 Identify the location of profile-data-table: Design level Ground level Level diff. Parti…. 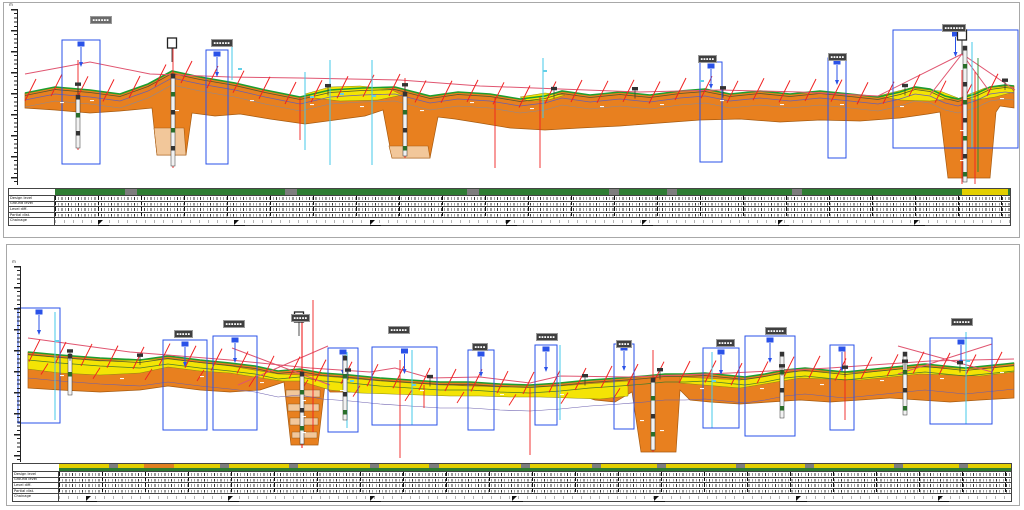
(509, 207).